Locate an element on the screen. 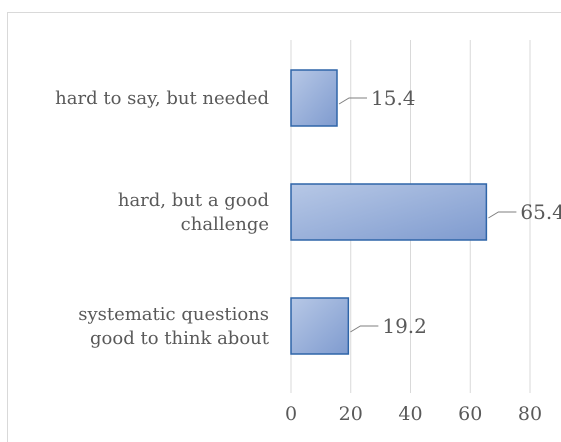 The height and width of the screenshot is (442, 561). category-label: hard to say, but needed is located at coordinates (162, 98).